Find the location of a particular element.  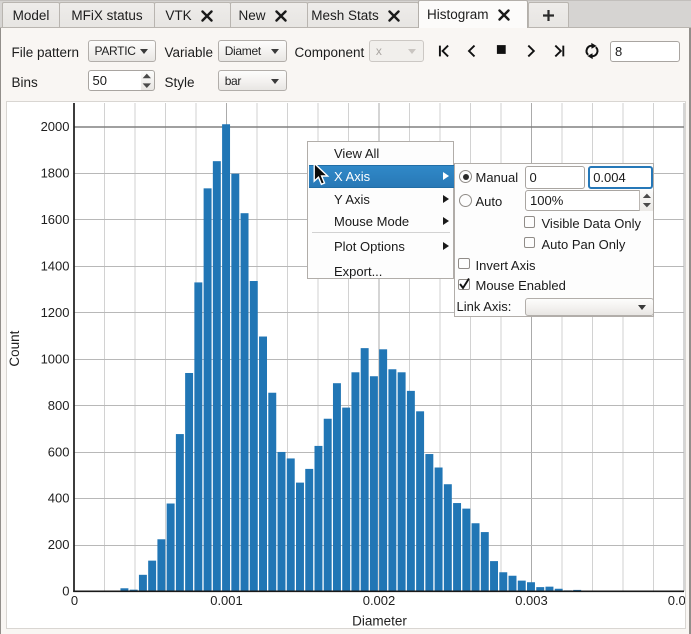

svg-text: 1400 is located at coordinates (55, 266).